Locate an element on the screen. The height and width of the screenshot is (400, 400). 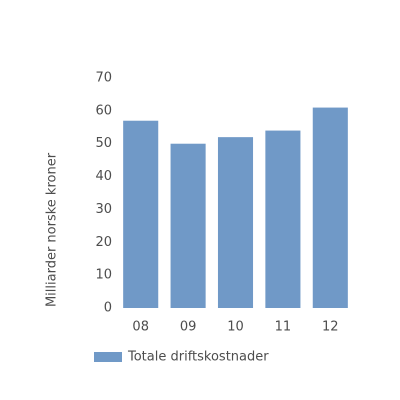
y-tick-label: 10 is located at coordinates (103, 275).